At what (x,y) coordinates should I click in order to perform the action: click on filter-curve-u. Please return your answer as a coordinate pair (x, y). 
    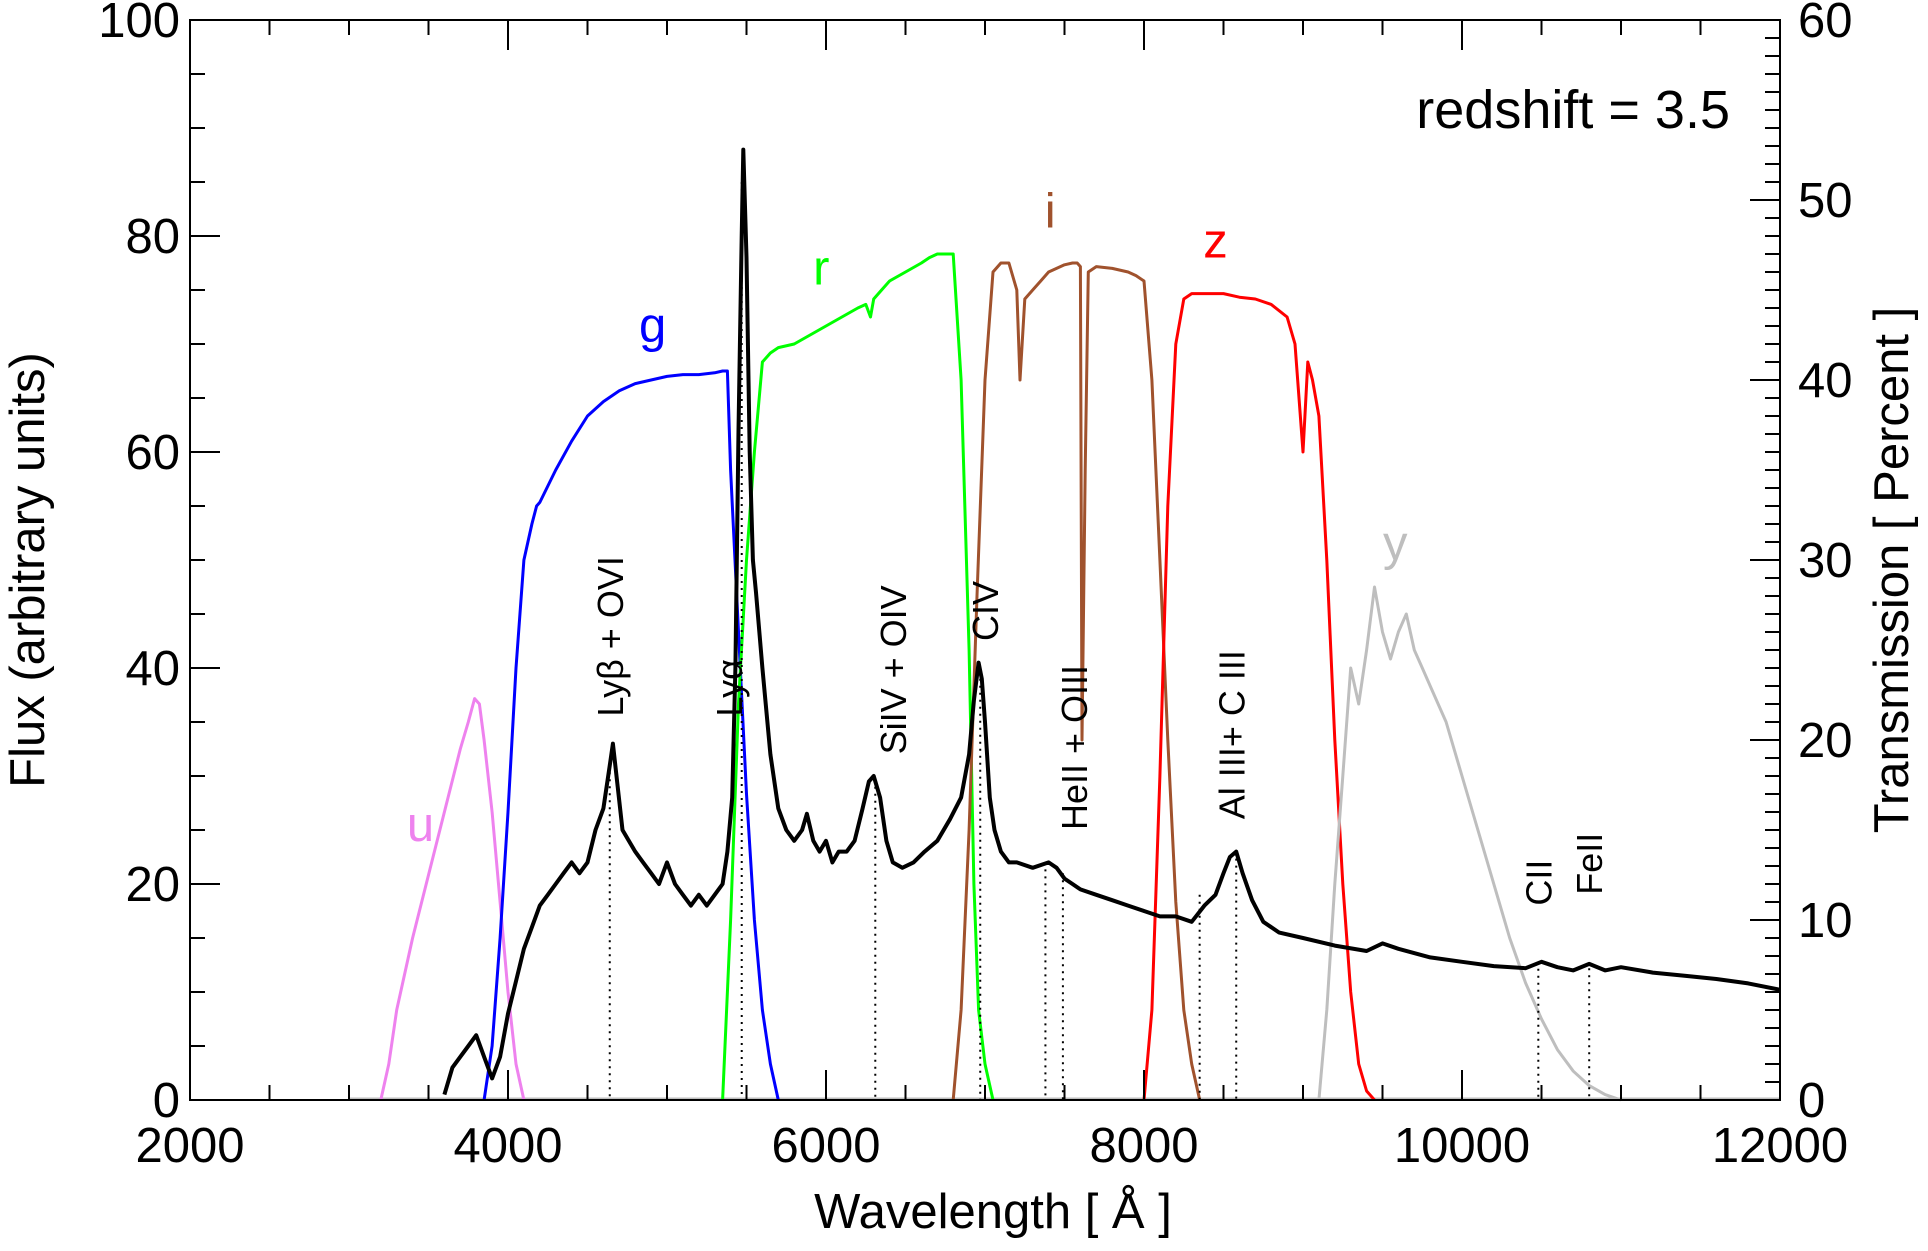
    Looking at the image, I should click on (452, 899).